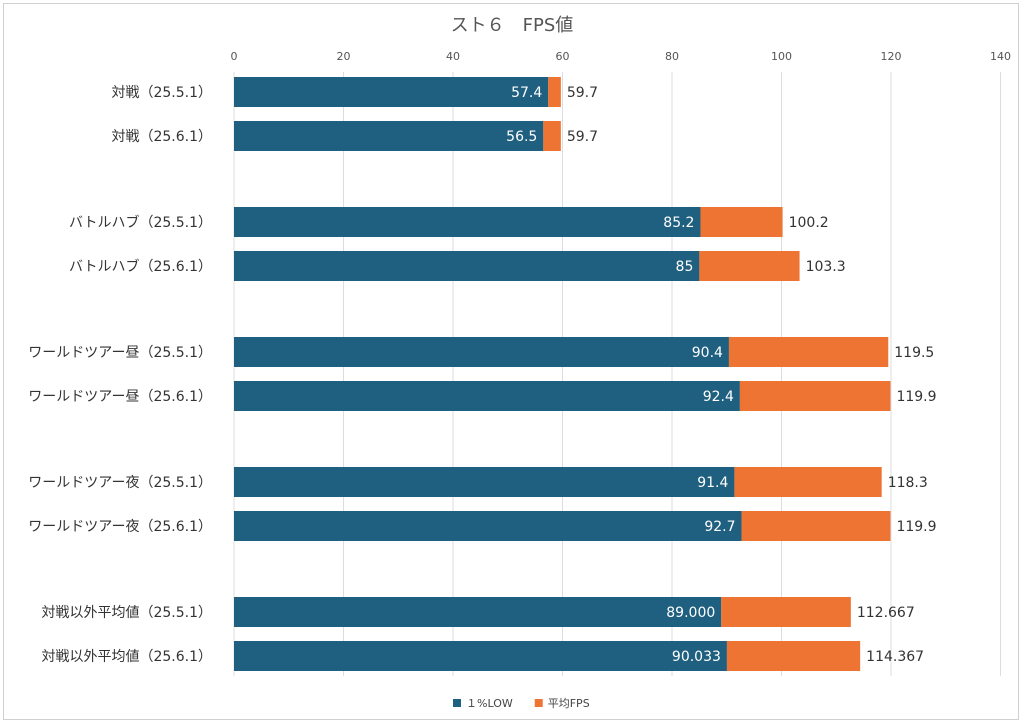  I want to click on legend-label: 平均FPS, so click(569, 703).